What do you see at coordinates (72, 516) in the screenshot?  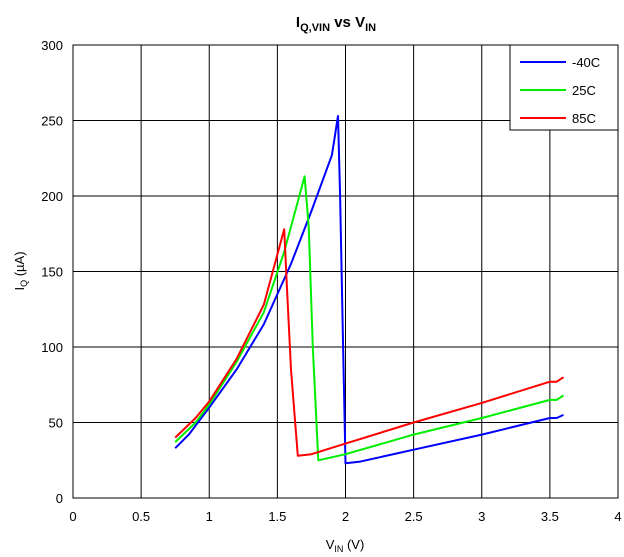 I see `x-tick-label: 0` at bounding box center [72, 516].